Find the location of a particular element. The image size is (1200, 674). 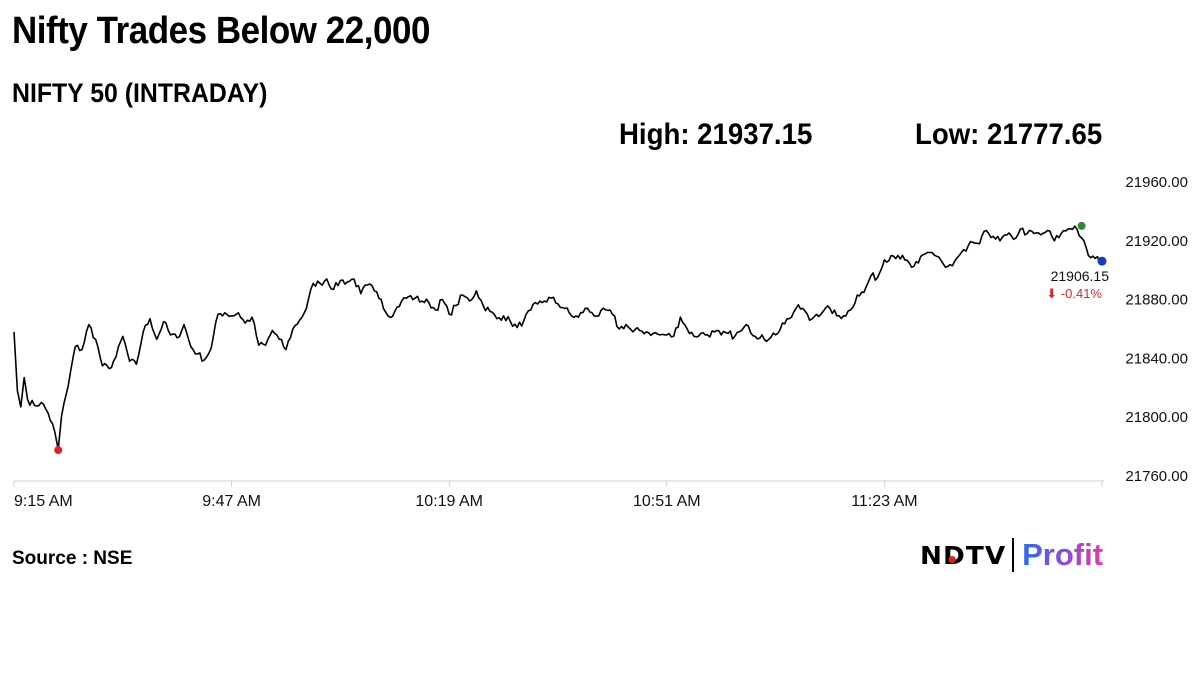

ndtv-profit-logo: NDTV Profit is located at coordinates (1011, 555).